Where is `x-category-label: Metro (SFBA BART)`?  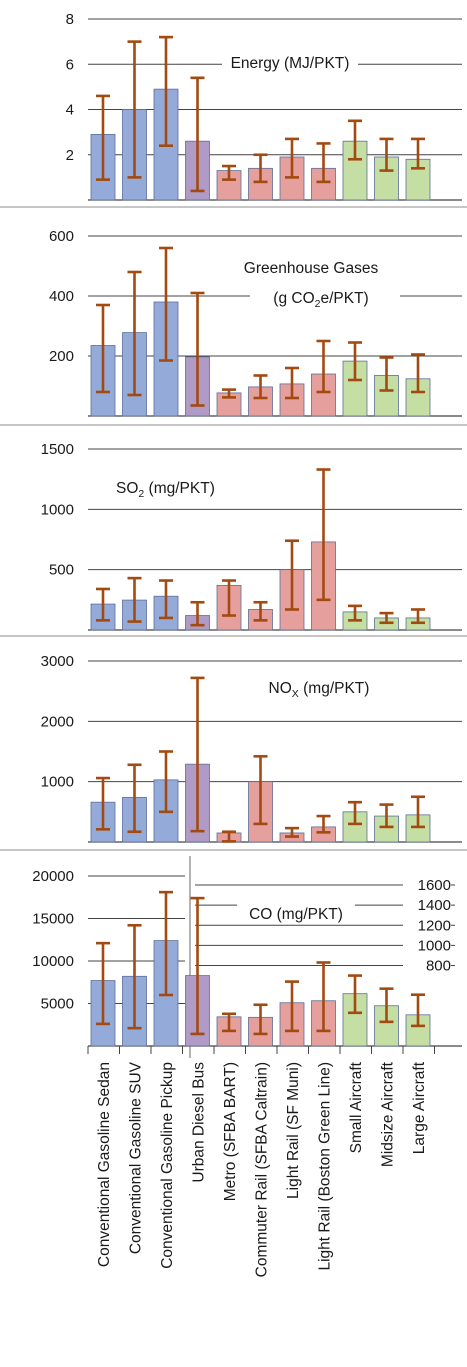 x-category-label: Metro (SFBA BART) is located at coordinates (230, 1131).